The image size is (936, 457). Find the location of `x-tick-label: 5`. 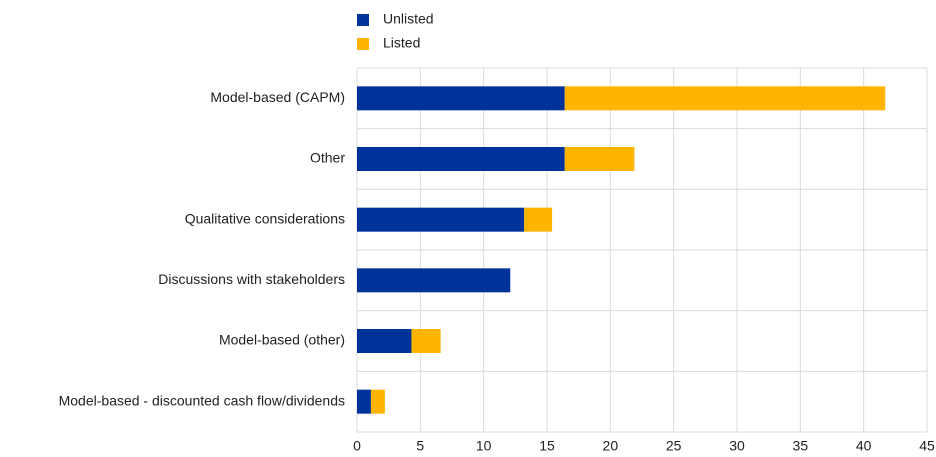

x-tick-label: 5 is located at coordinates (420, 446).